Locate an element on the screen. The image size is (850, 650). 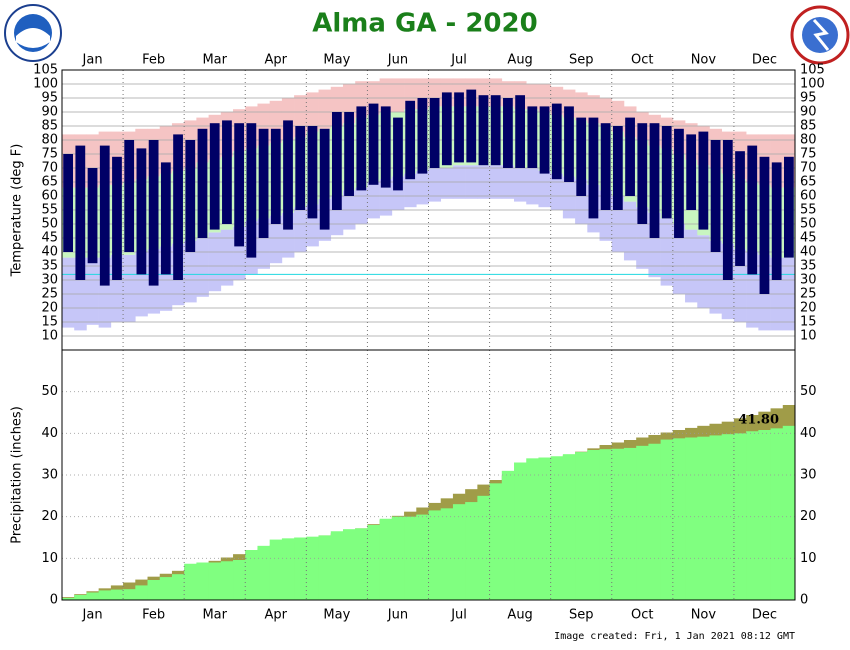
y-tick-label: 35 is located at coordinates (49, 266).